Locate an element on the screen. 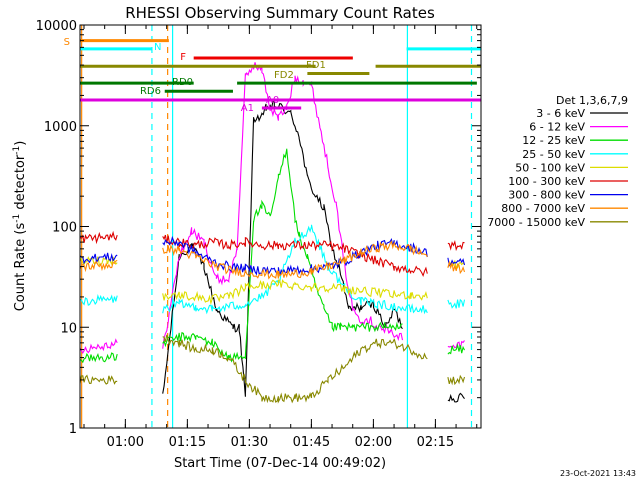 Image resolution: width=640 pixels, height=485 pixels. legend-label: 3 - 6 keV is located at coordinates (560, 113).